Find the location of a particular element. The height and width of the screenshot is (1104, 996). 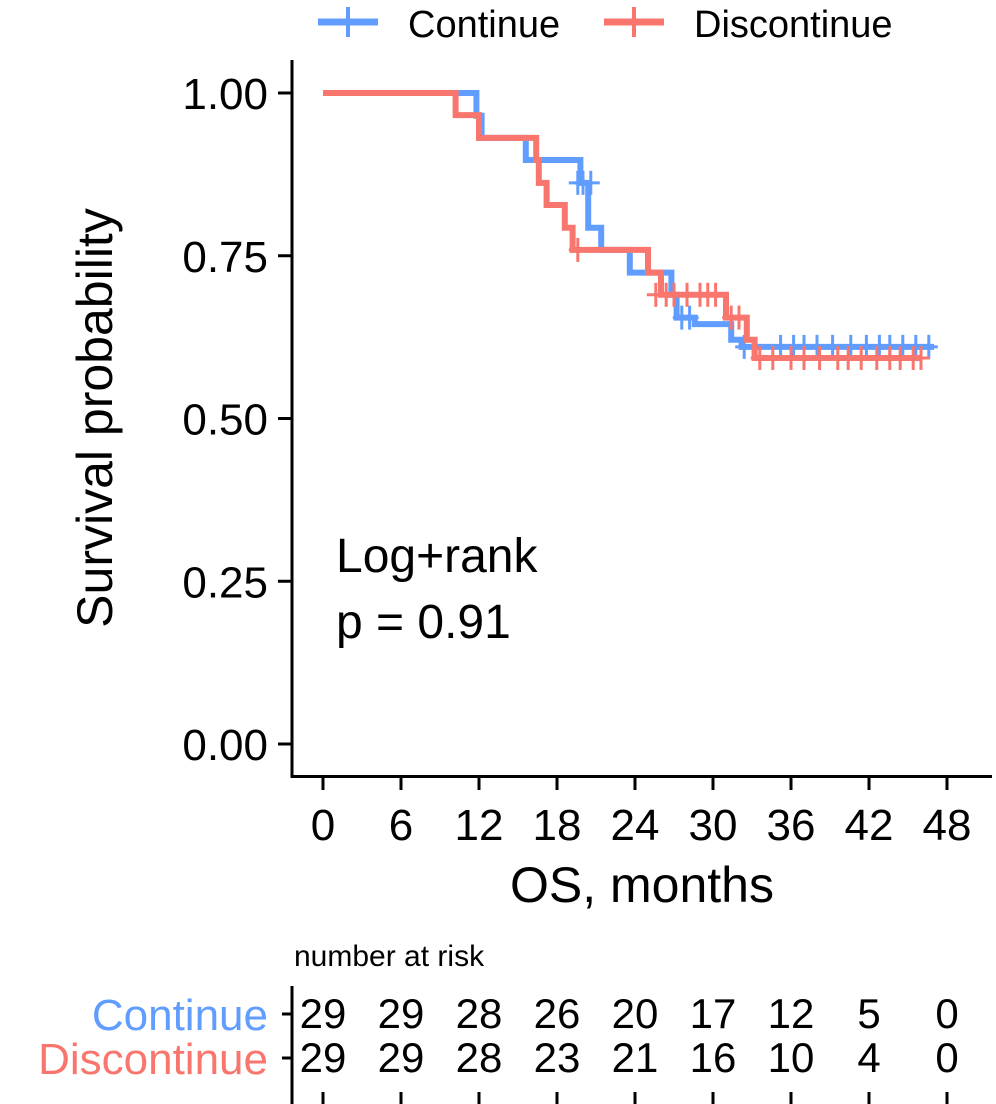

y-tick-label: 0.00 is located at coordinates (225, 745).